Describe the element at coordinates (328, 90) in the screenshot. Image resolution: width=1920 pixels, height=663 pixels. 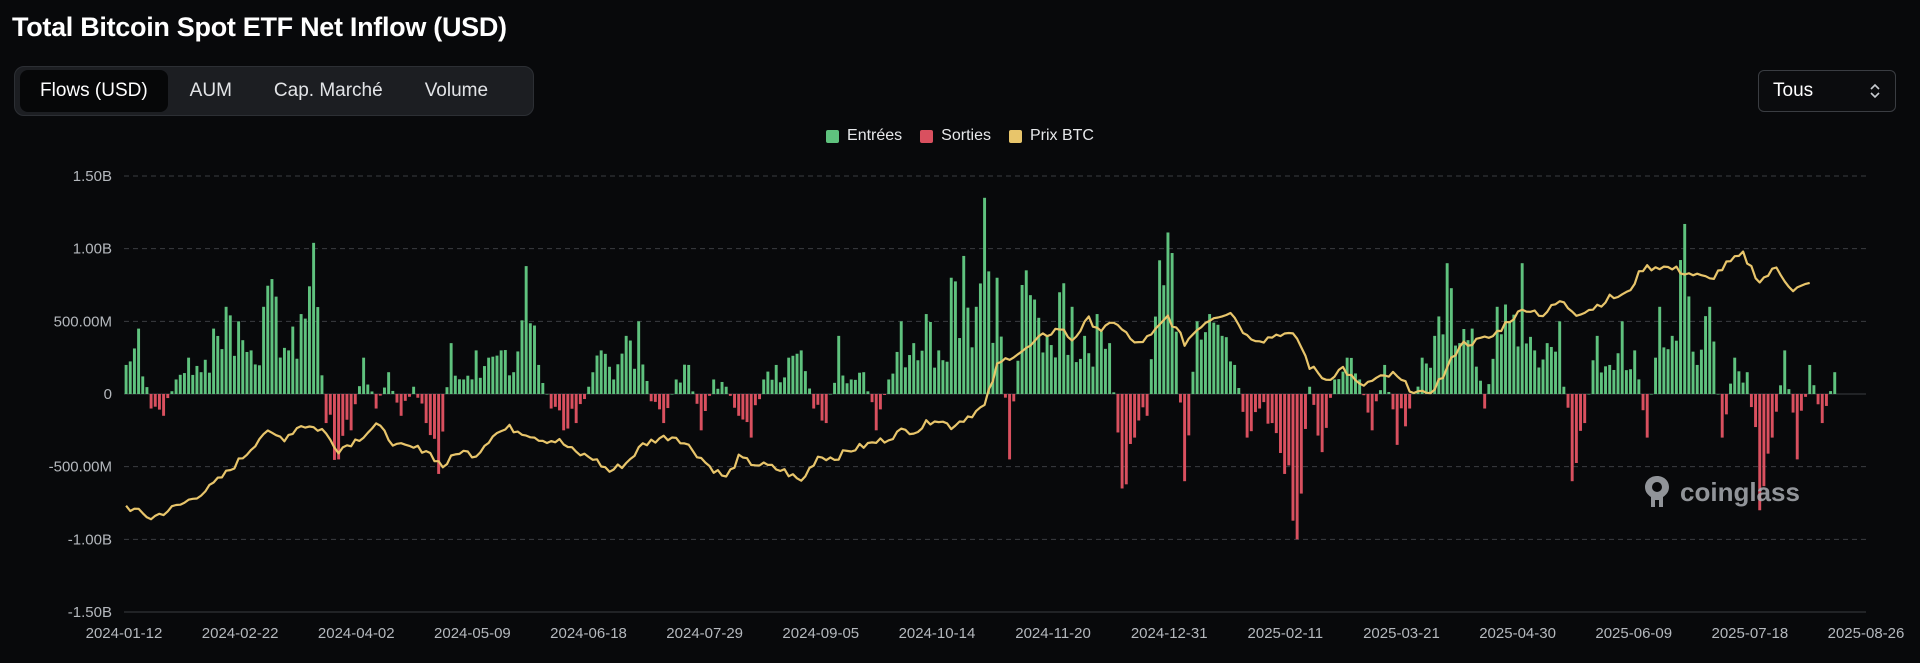
I see `tab-market-cap: Cap. Marché` at that location.